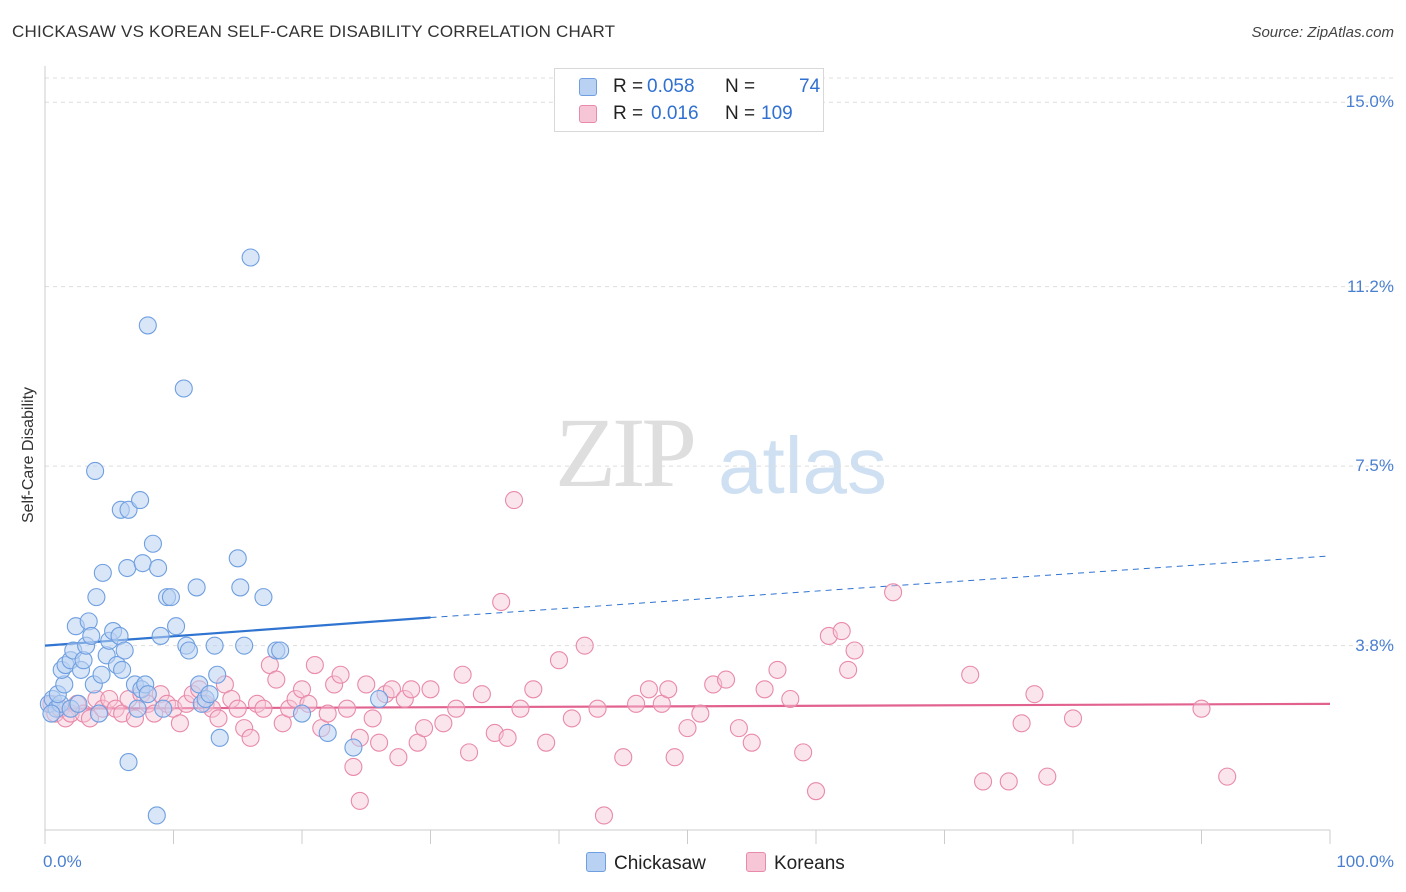 The width and height of the screenshot is (1406, 892). I want to click on correlation-legend: R = 0.058 N = 74 R = 0.016 N = 109, so click(689, 100).